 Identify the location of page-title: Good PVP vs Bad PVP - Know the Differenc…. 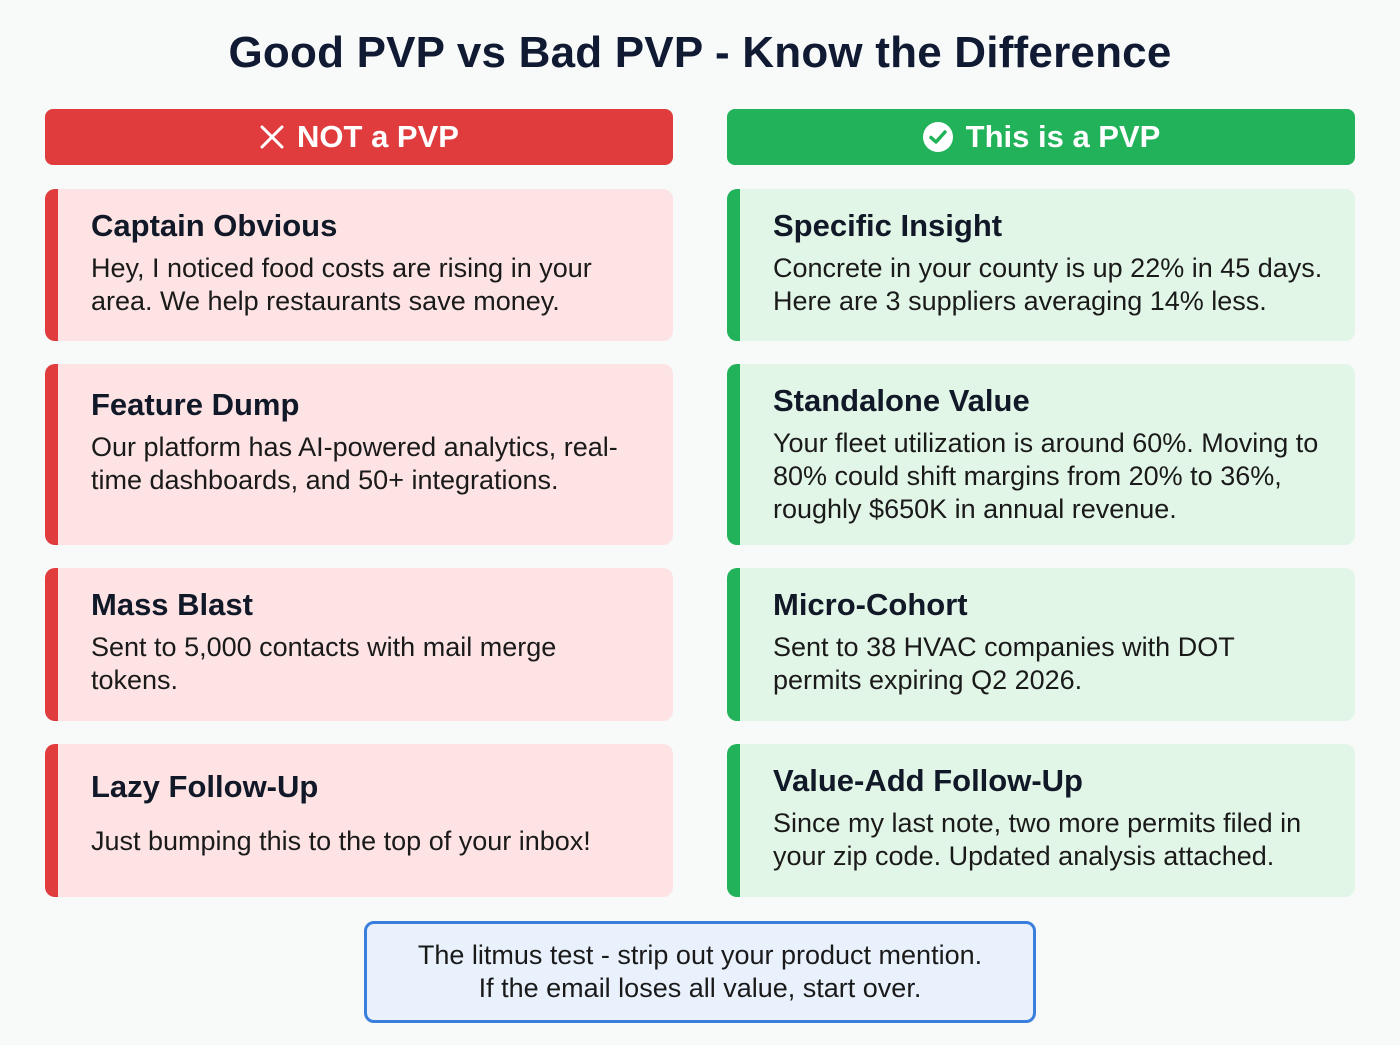
(700, 52).